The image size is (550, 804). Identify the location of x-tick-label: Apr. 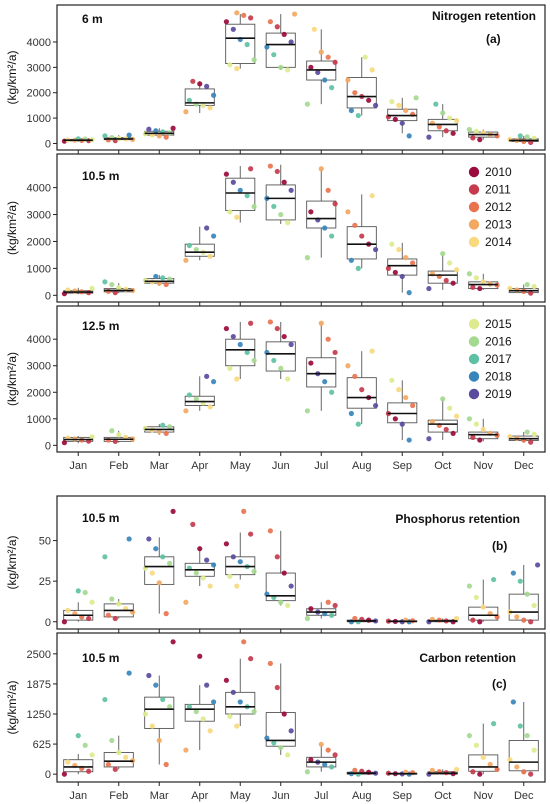
(199, 796).